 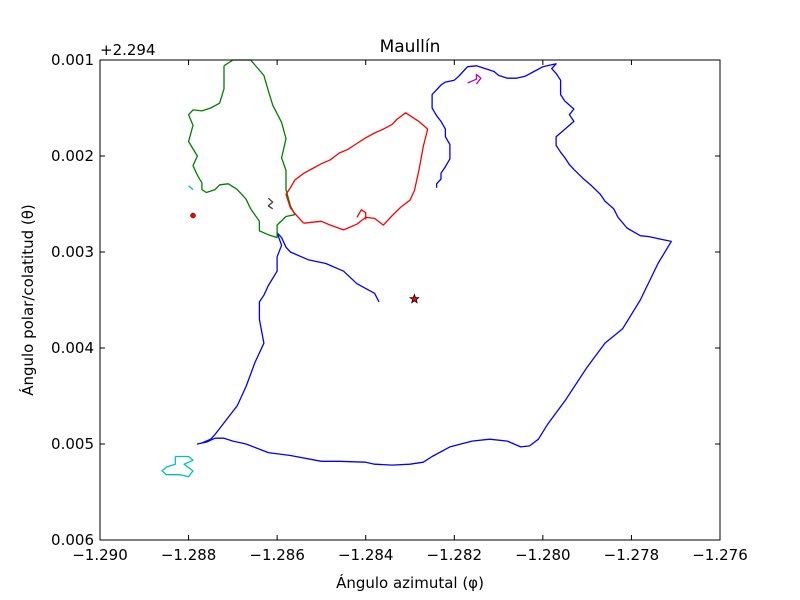 I want to click on x-tick-label-1: −1.288, so click(x=189, y=555).